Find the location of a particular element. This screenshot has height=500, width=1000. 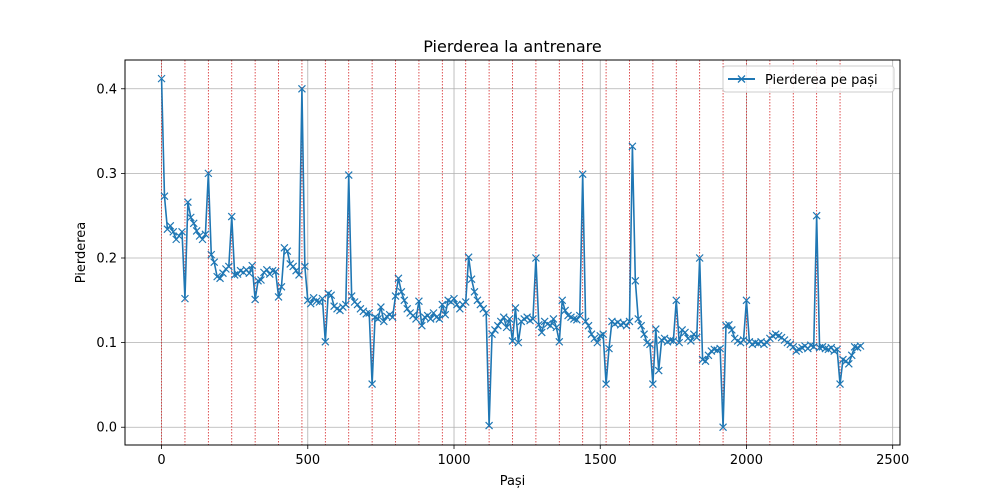

y-tick-label: 0.3 is located at coordinates (106, 174).